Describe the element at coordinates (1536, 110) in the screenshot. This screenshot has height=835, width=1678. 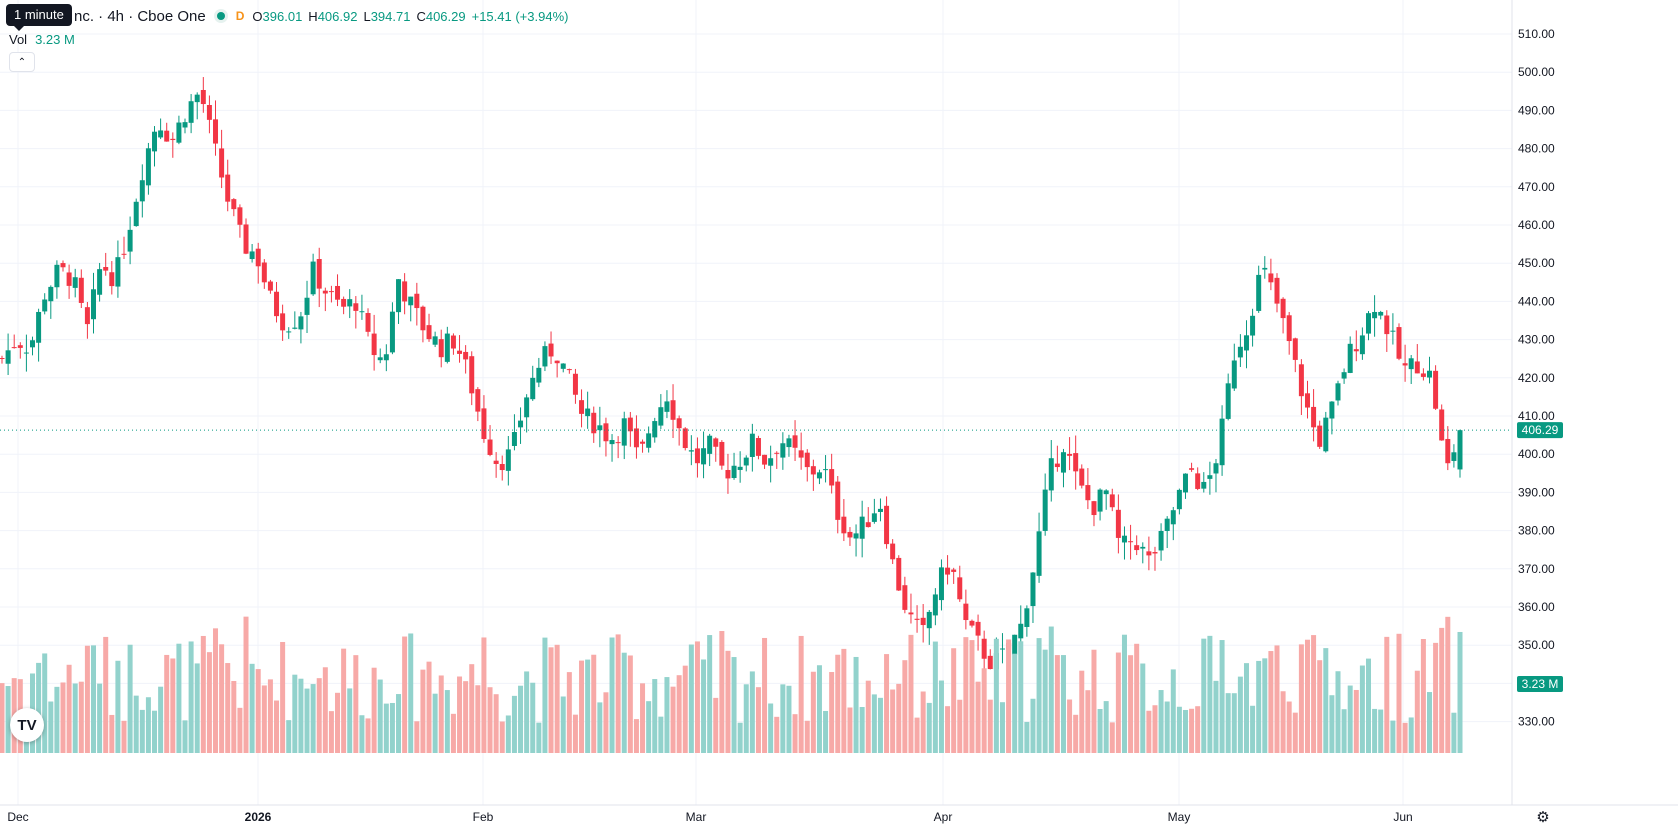
I see `price-tick-label: 490.00` at that location.